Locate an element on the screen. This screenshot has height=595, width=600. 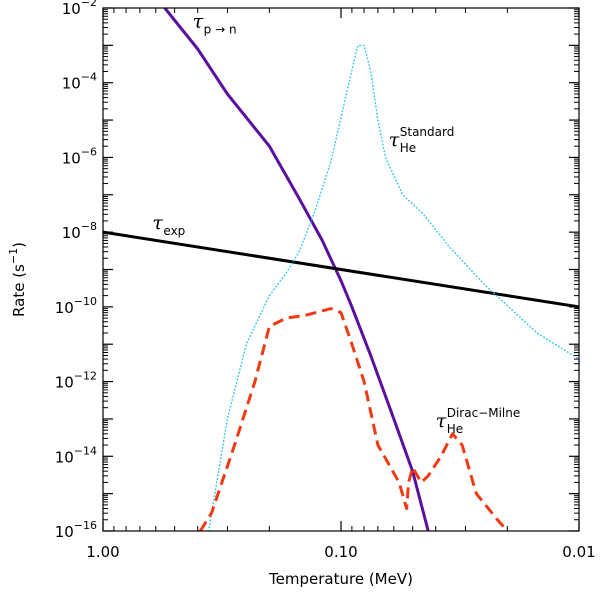
series-line-tau_exp is located at coordinates (341, 269).